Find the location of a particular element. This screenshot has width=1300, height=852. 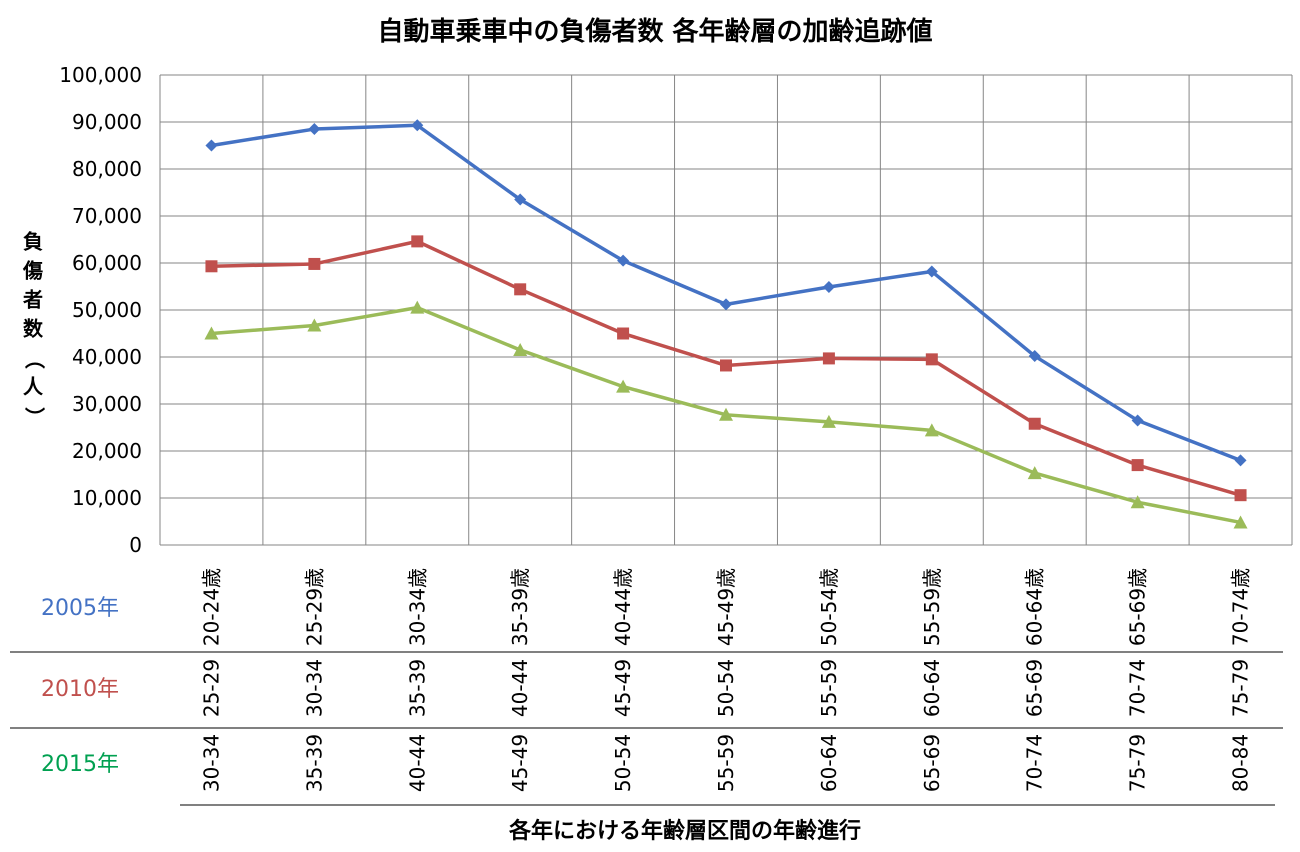

x-category-label: 20-24歳 is located at coordinates (211, 607).